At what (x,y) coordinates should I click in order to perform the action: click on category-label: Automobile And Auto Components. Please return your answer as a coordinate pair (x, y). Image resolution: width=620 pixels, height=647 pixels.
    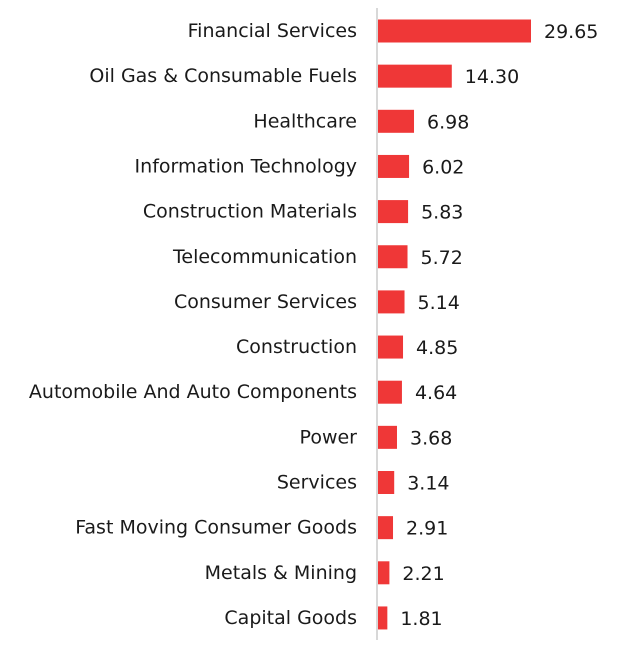
    Looking at the image, I should click on (193, 392).